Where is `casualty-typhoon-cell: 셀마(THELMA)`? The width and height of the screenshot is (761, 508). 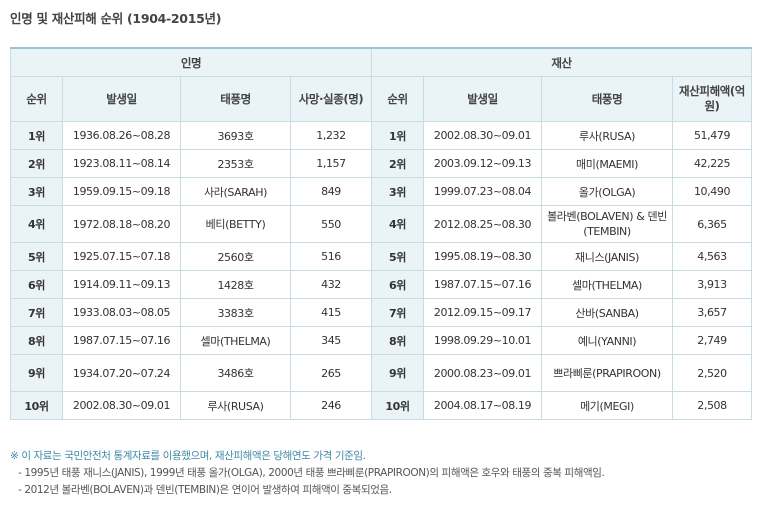
casualty-typhoon-cell: 셀마(THELMA) is located at coordinates (235, 340).